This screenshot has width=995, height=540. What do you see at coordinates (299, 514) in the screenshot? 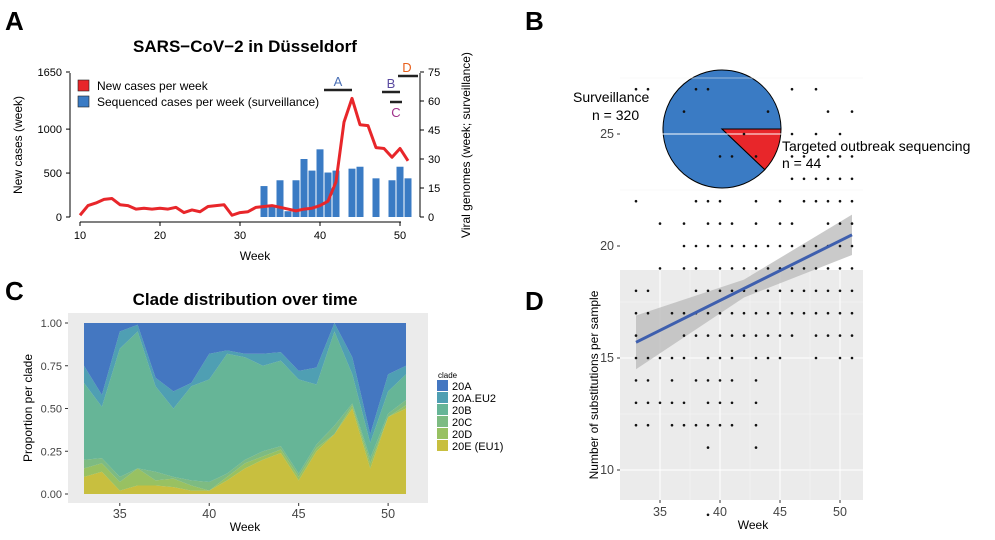
I see `x-tick-label: 45` at bounding box center [299, 514].